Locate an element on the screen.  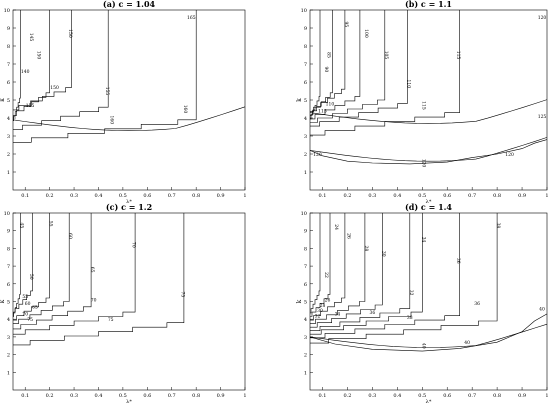
y-tick-label: 4 is located at coordinates (8, 119).